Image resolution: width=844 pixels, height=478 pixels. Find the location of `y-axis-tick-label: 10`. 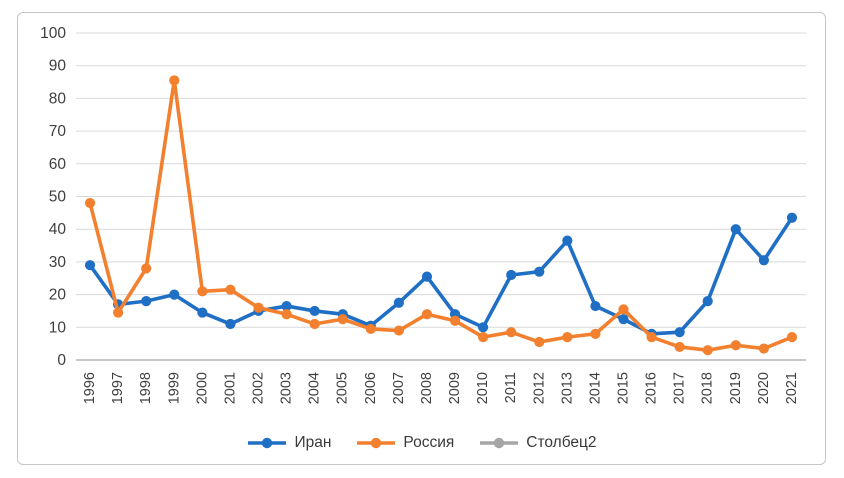

y-axis-tick-label: 10 is located at coordinates (58, 327).